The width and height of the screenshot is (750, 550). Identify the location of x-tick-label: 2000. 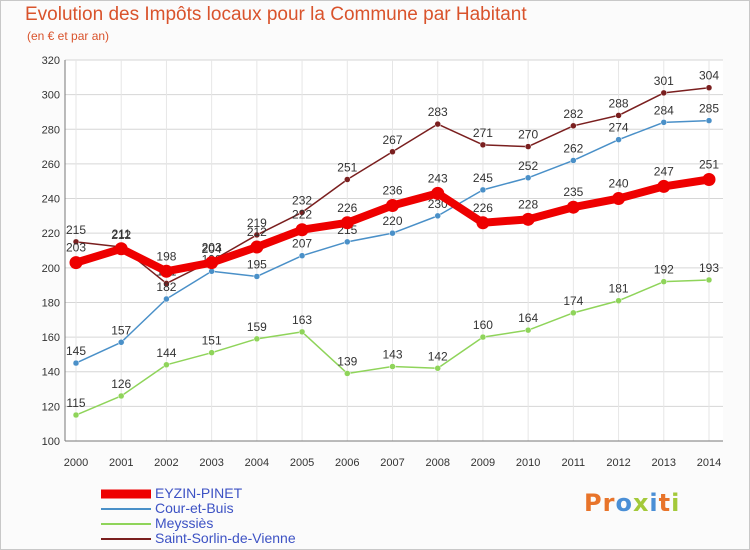
(76, 463).